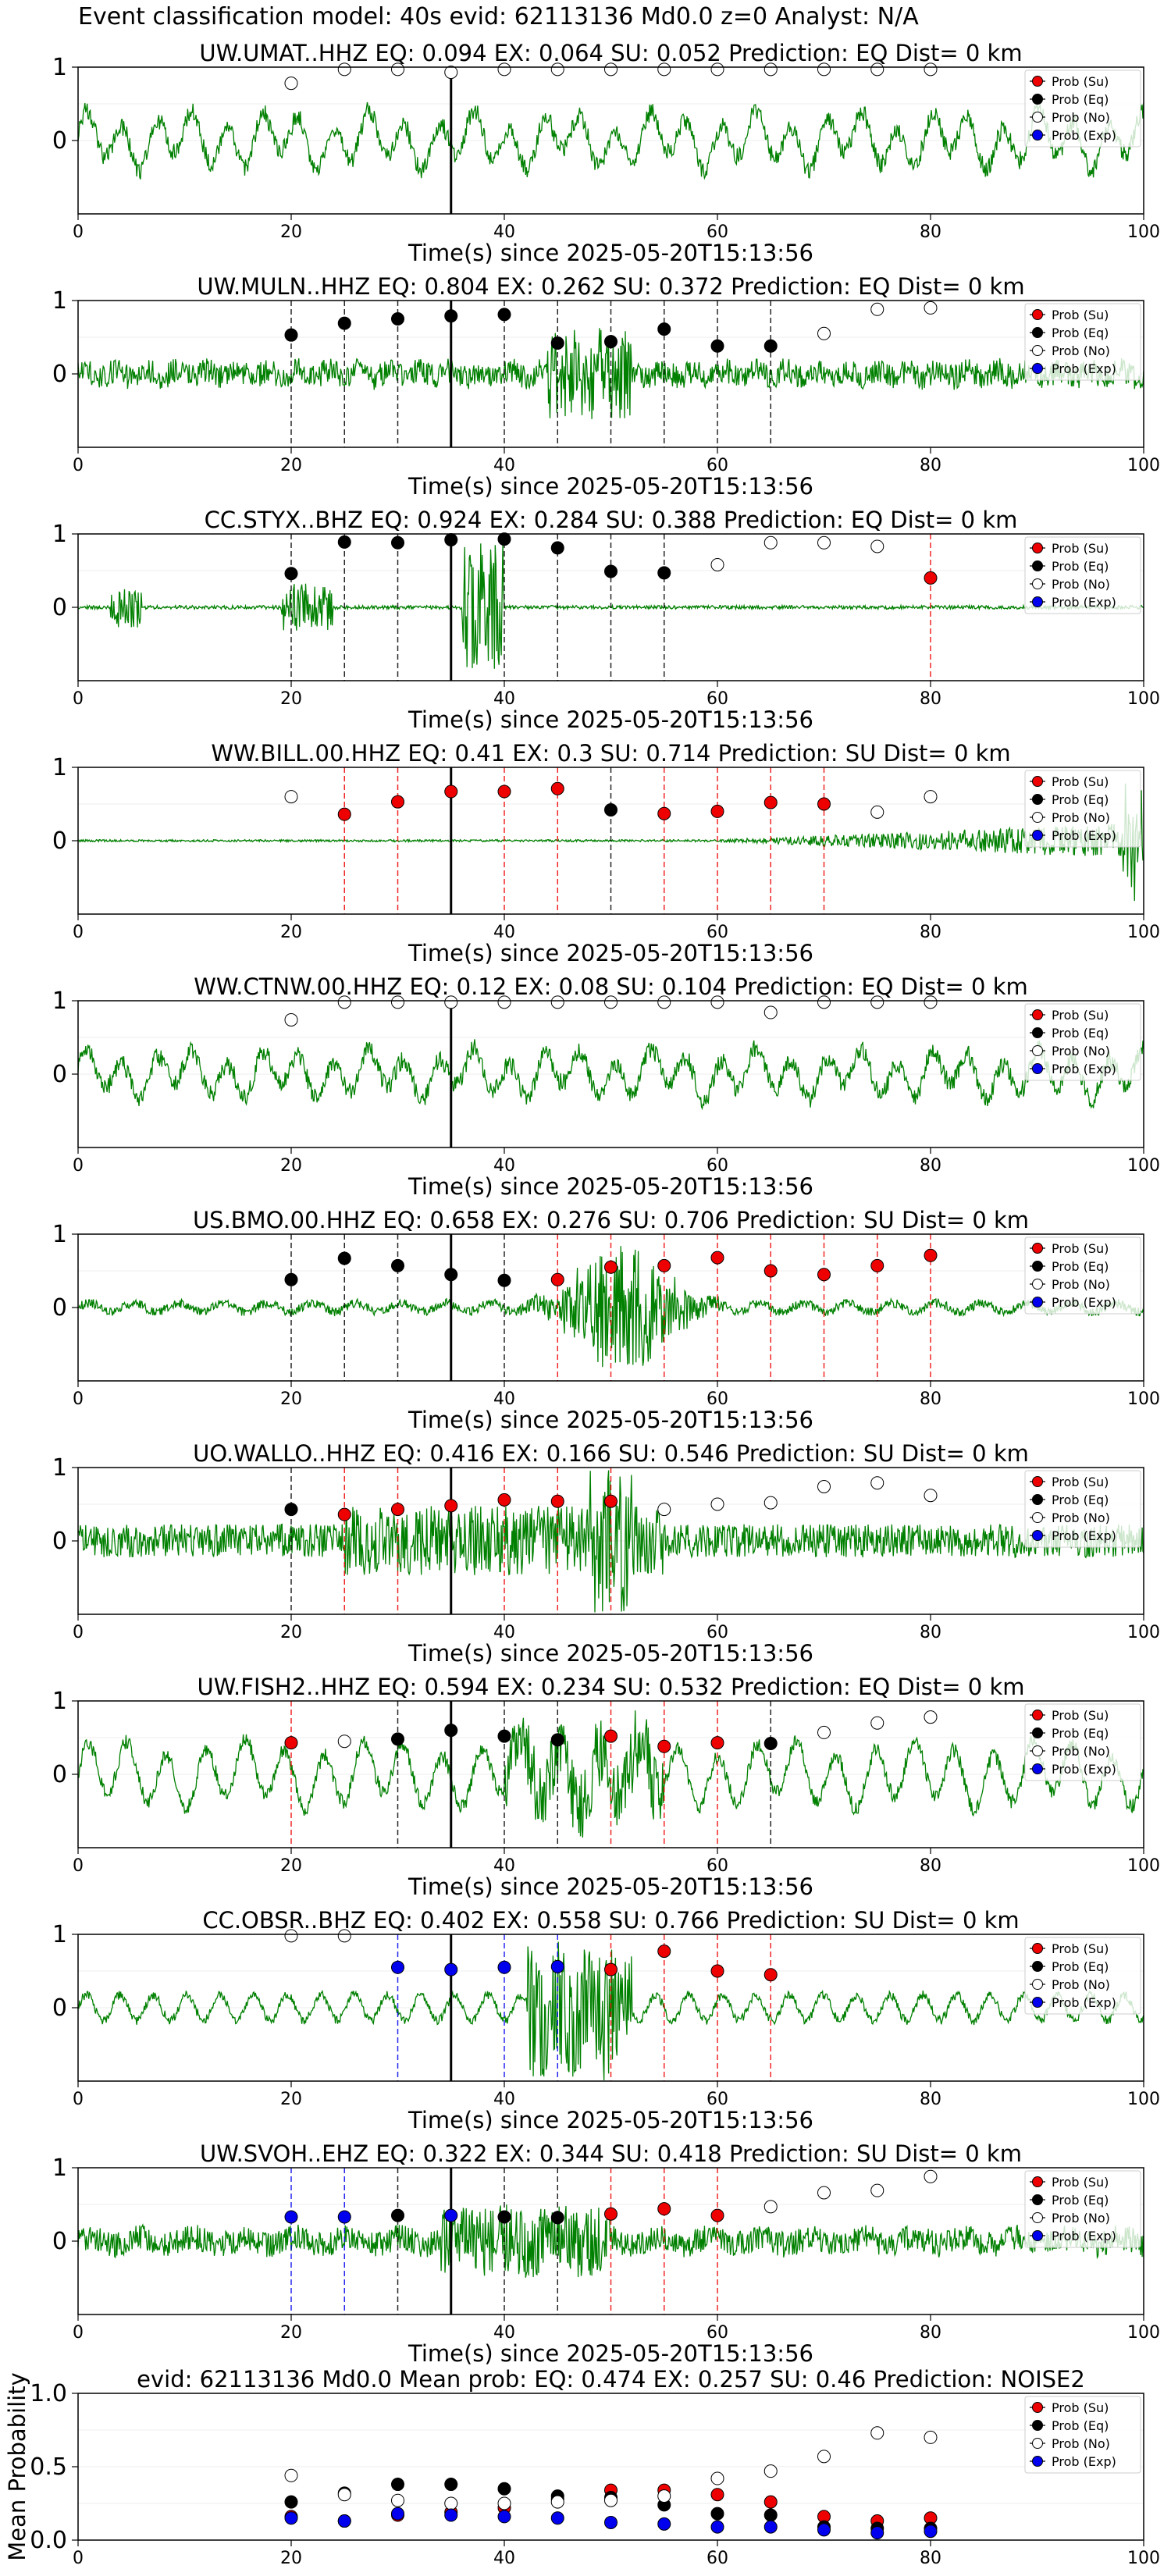 This screenshot has width=1171, height=2576. Describe the element at coordinates (610, 1075) in the screenshot. I see `waveform-trace` at that location.